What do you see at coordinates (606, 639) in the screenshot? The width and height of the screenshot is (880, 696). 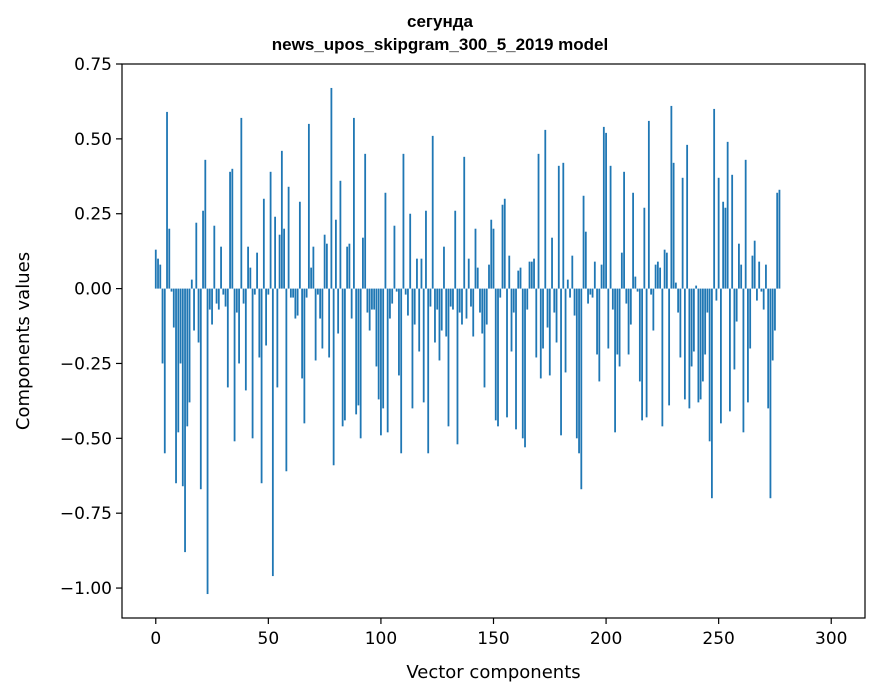 I see `x-tick-label: 200` at bounding box center [606, 639].